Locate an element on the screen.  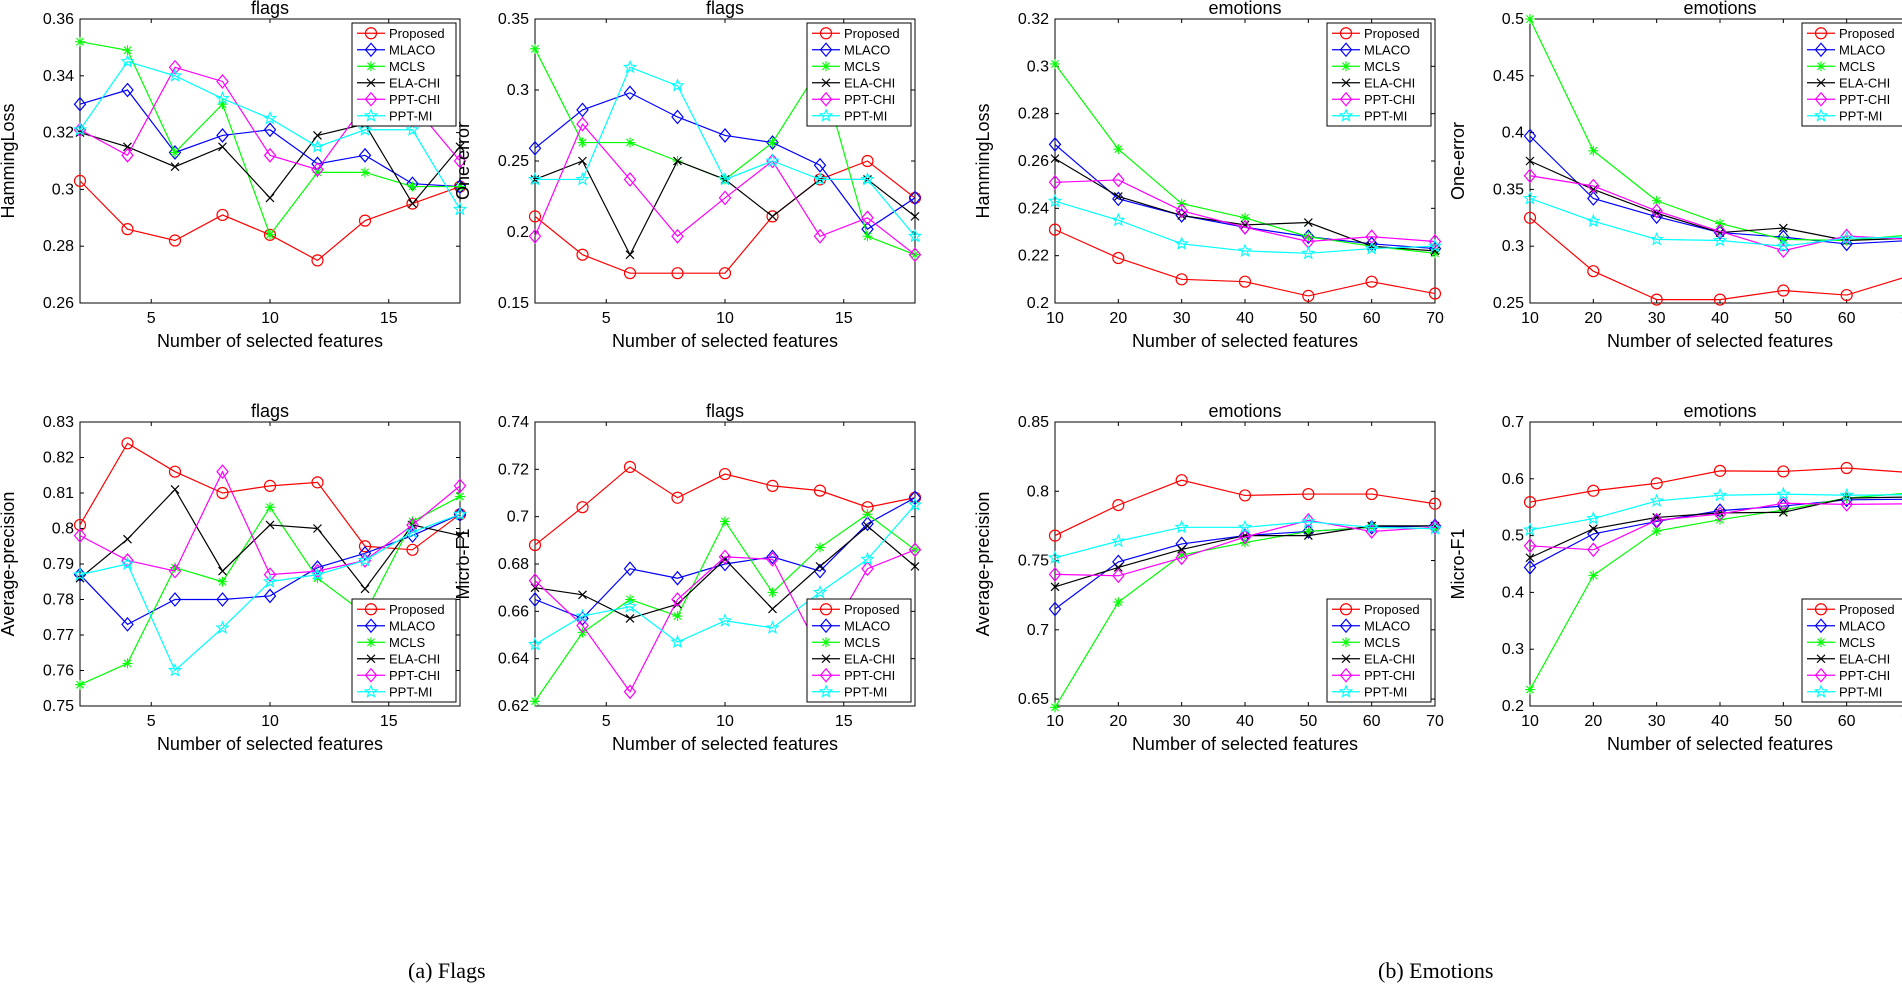
y-tick-label: 0.76 is located at coordinates (58, 671).